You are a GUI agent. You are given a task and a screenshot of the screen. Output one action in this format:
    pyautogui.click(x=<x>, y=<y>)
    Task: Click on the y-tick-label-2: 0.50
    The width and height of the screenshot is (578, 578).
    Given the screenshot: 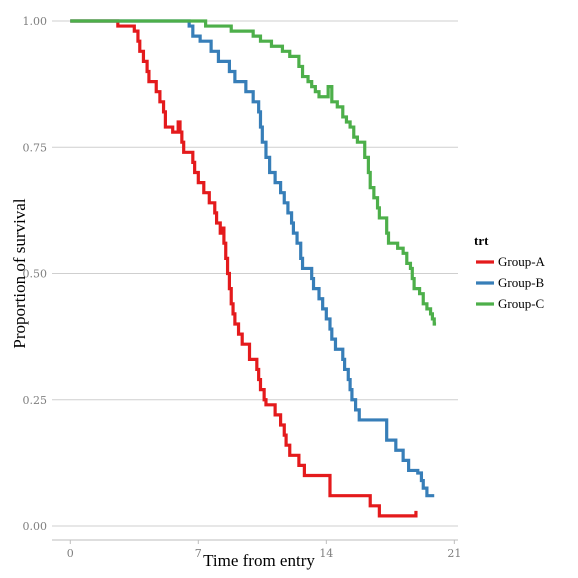 What is the action you would take?
    pyautogui.click(x=35, y=274)
    